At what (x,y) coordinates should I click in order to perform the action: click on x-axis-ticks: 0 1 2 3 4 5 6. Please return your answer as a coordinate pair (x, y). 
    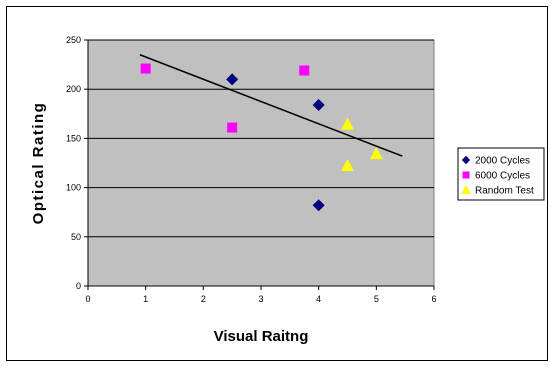
    Looking at the image, I should click on (261, 295).